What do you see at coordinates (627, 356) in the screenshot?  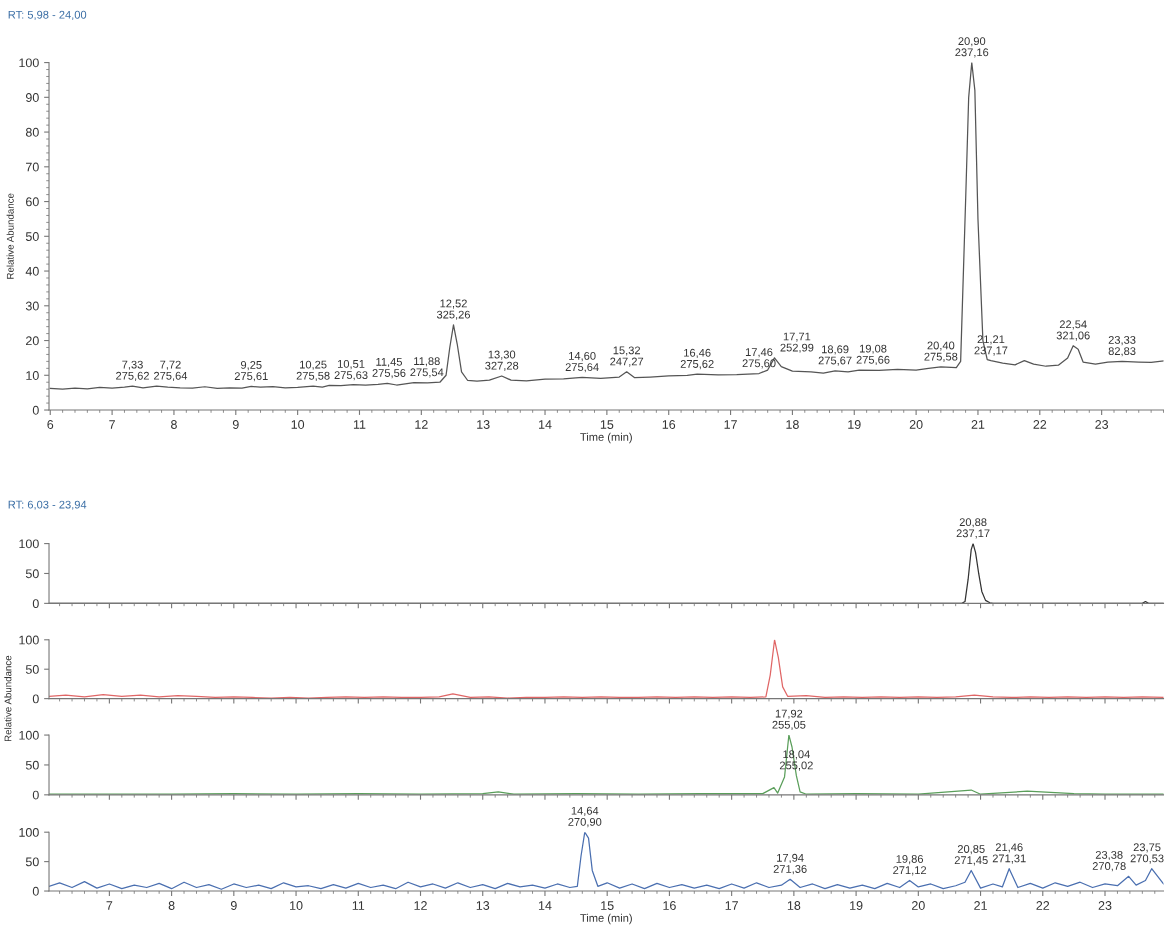 I see `annotation: 15,32 247,27` at bounding box center [627, 356].